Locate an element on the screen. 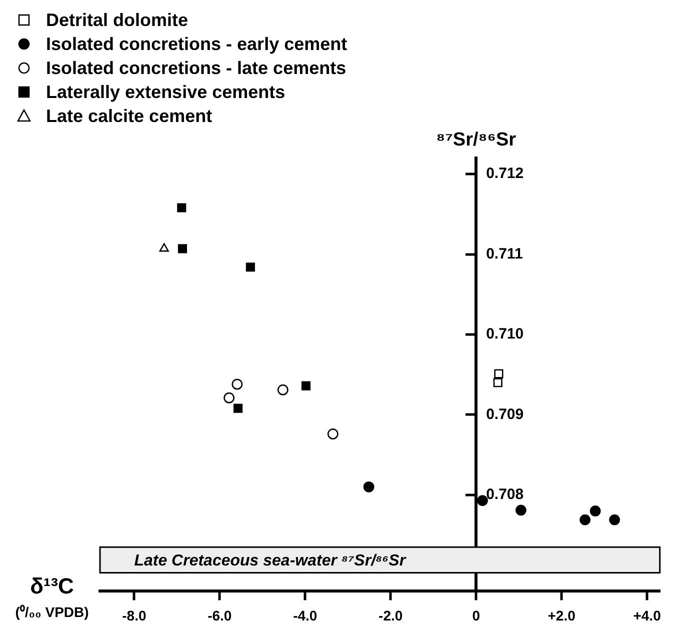 The image size is (677, 641). y-tick-label: 0.710 is located at coordinates (505, 334).